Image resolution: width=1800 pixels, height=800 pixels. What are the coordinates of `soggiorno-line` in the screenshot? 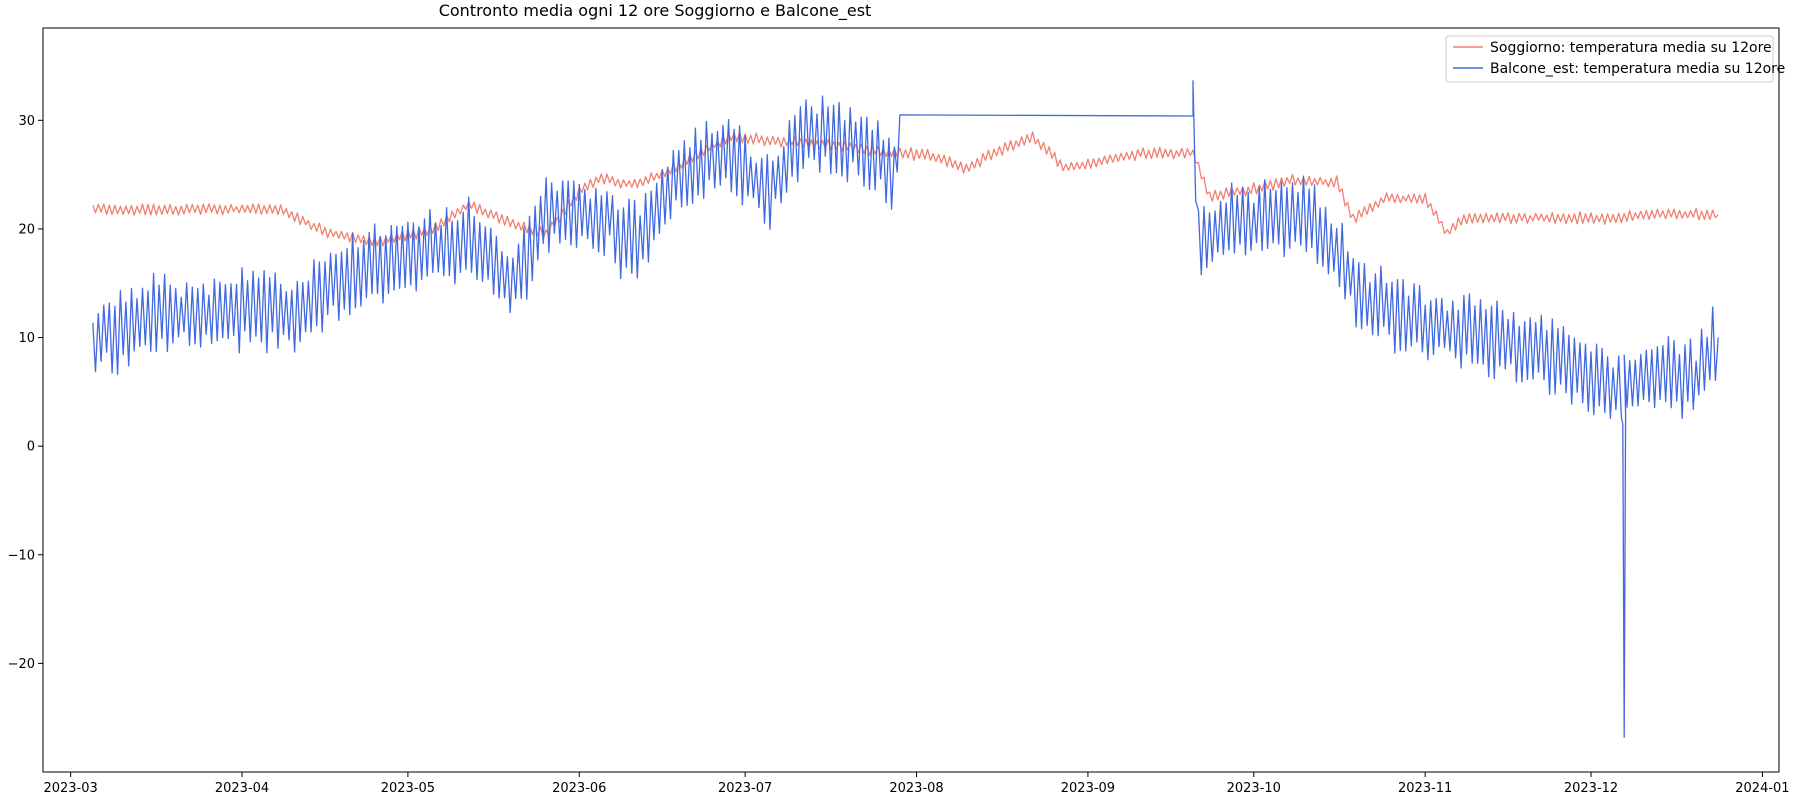 It's located at (905, 189).